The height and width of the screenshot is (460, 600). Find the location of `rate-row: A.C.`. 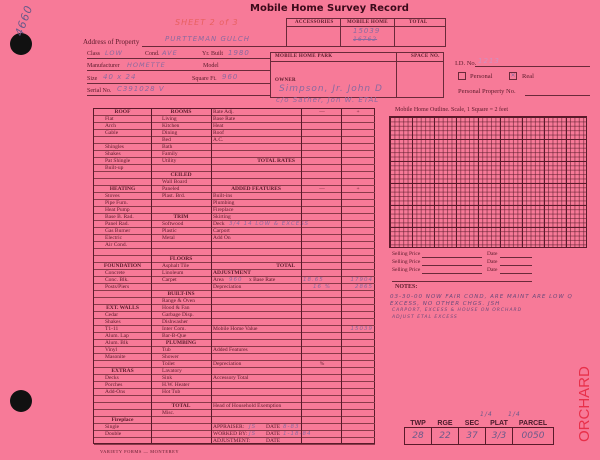

rate-row: A.C. is located at coordinates (293, 140).